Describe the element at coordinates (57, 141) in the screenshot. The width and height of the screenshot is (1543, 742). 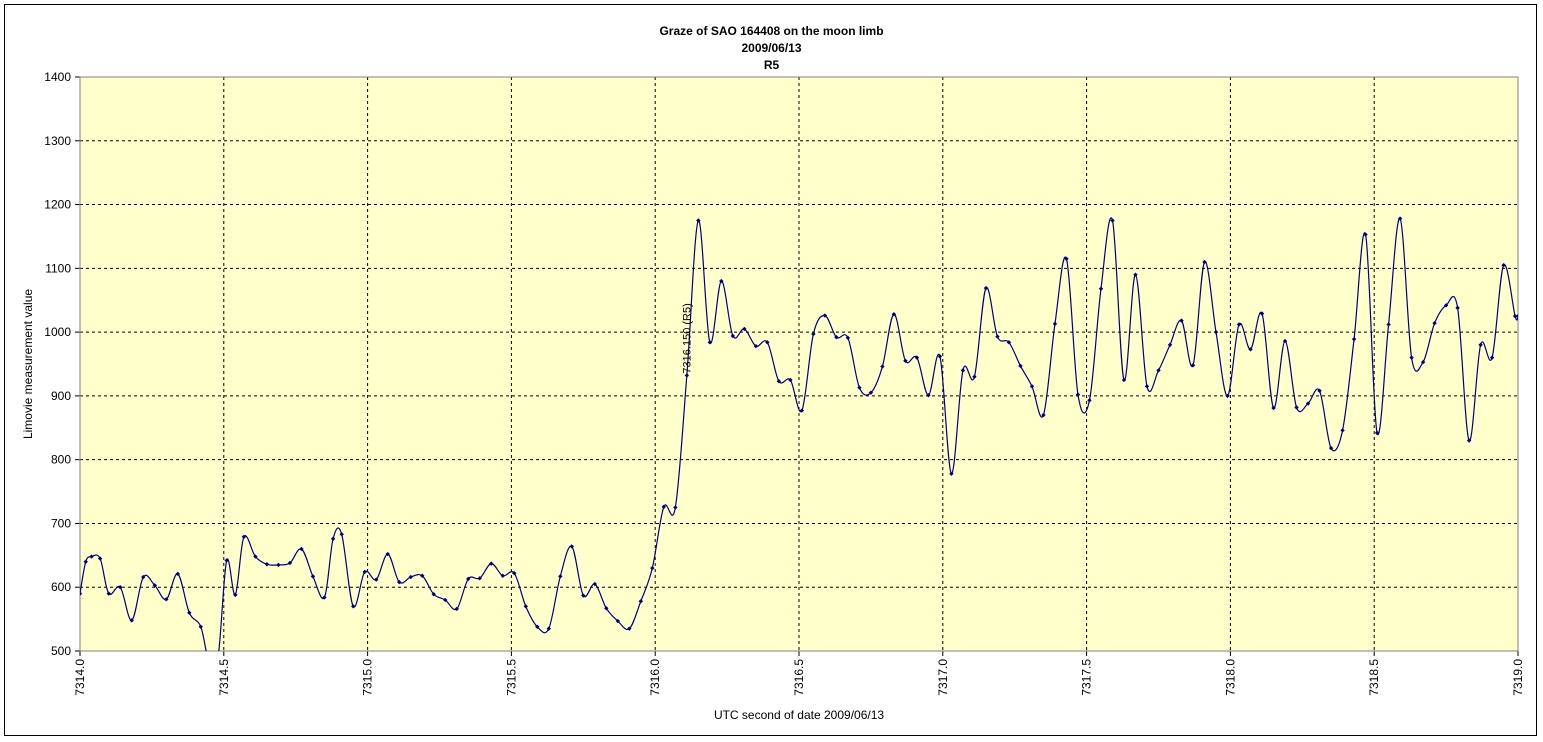
I see `y-tick-label: 1300` at that location.